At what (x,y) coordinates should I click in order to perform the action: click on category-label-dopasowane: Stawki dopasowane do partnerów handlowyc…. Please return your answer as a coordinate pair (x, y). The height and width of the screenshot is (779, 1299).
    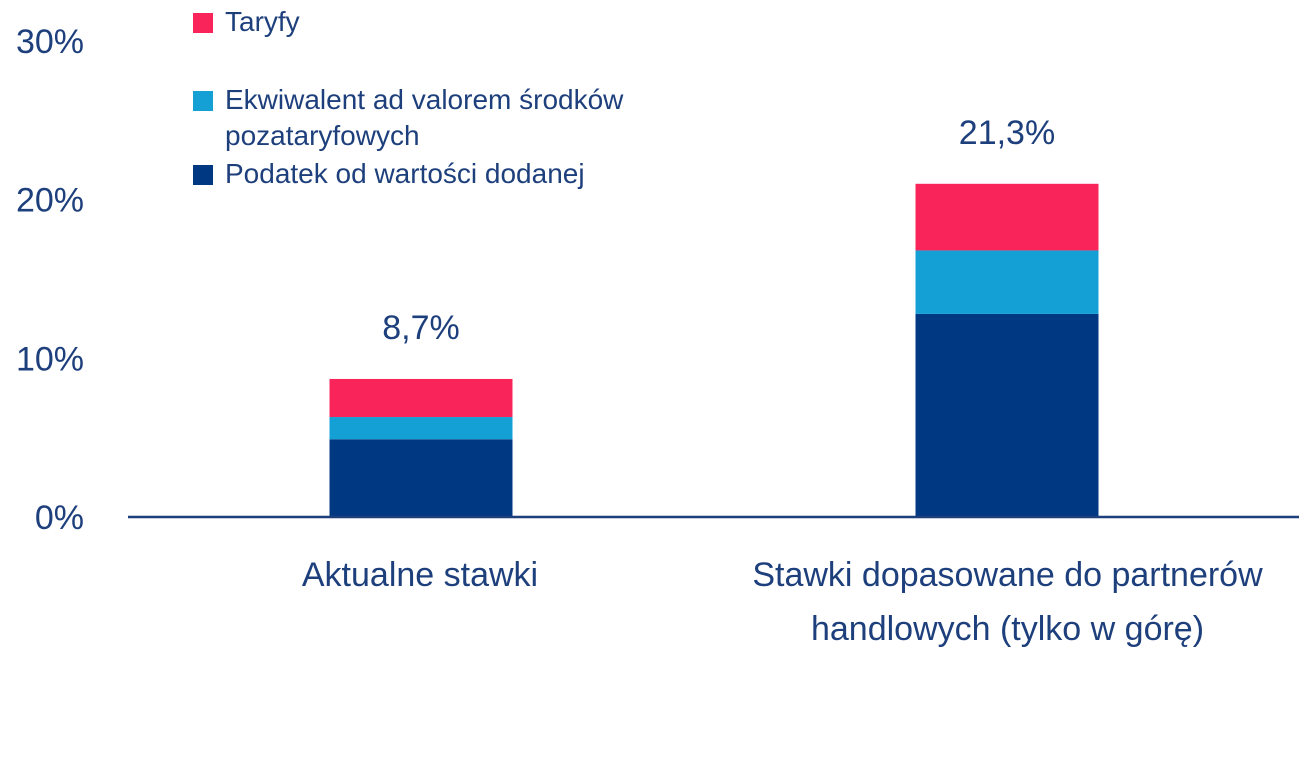
    Looking at the image, I should click on (1007, 602).